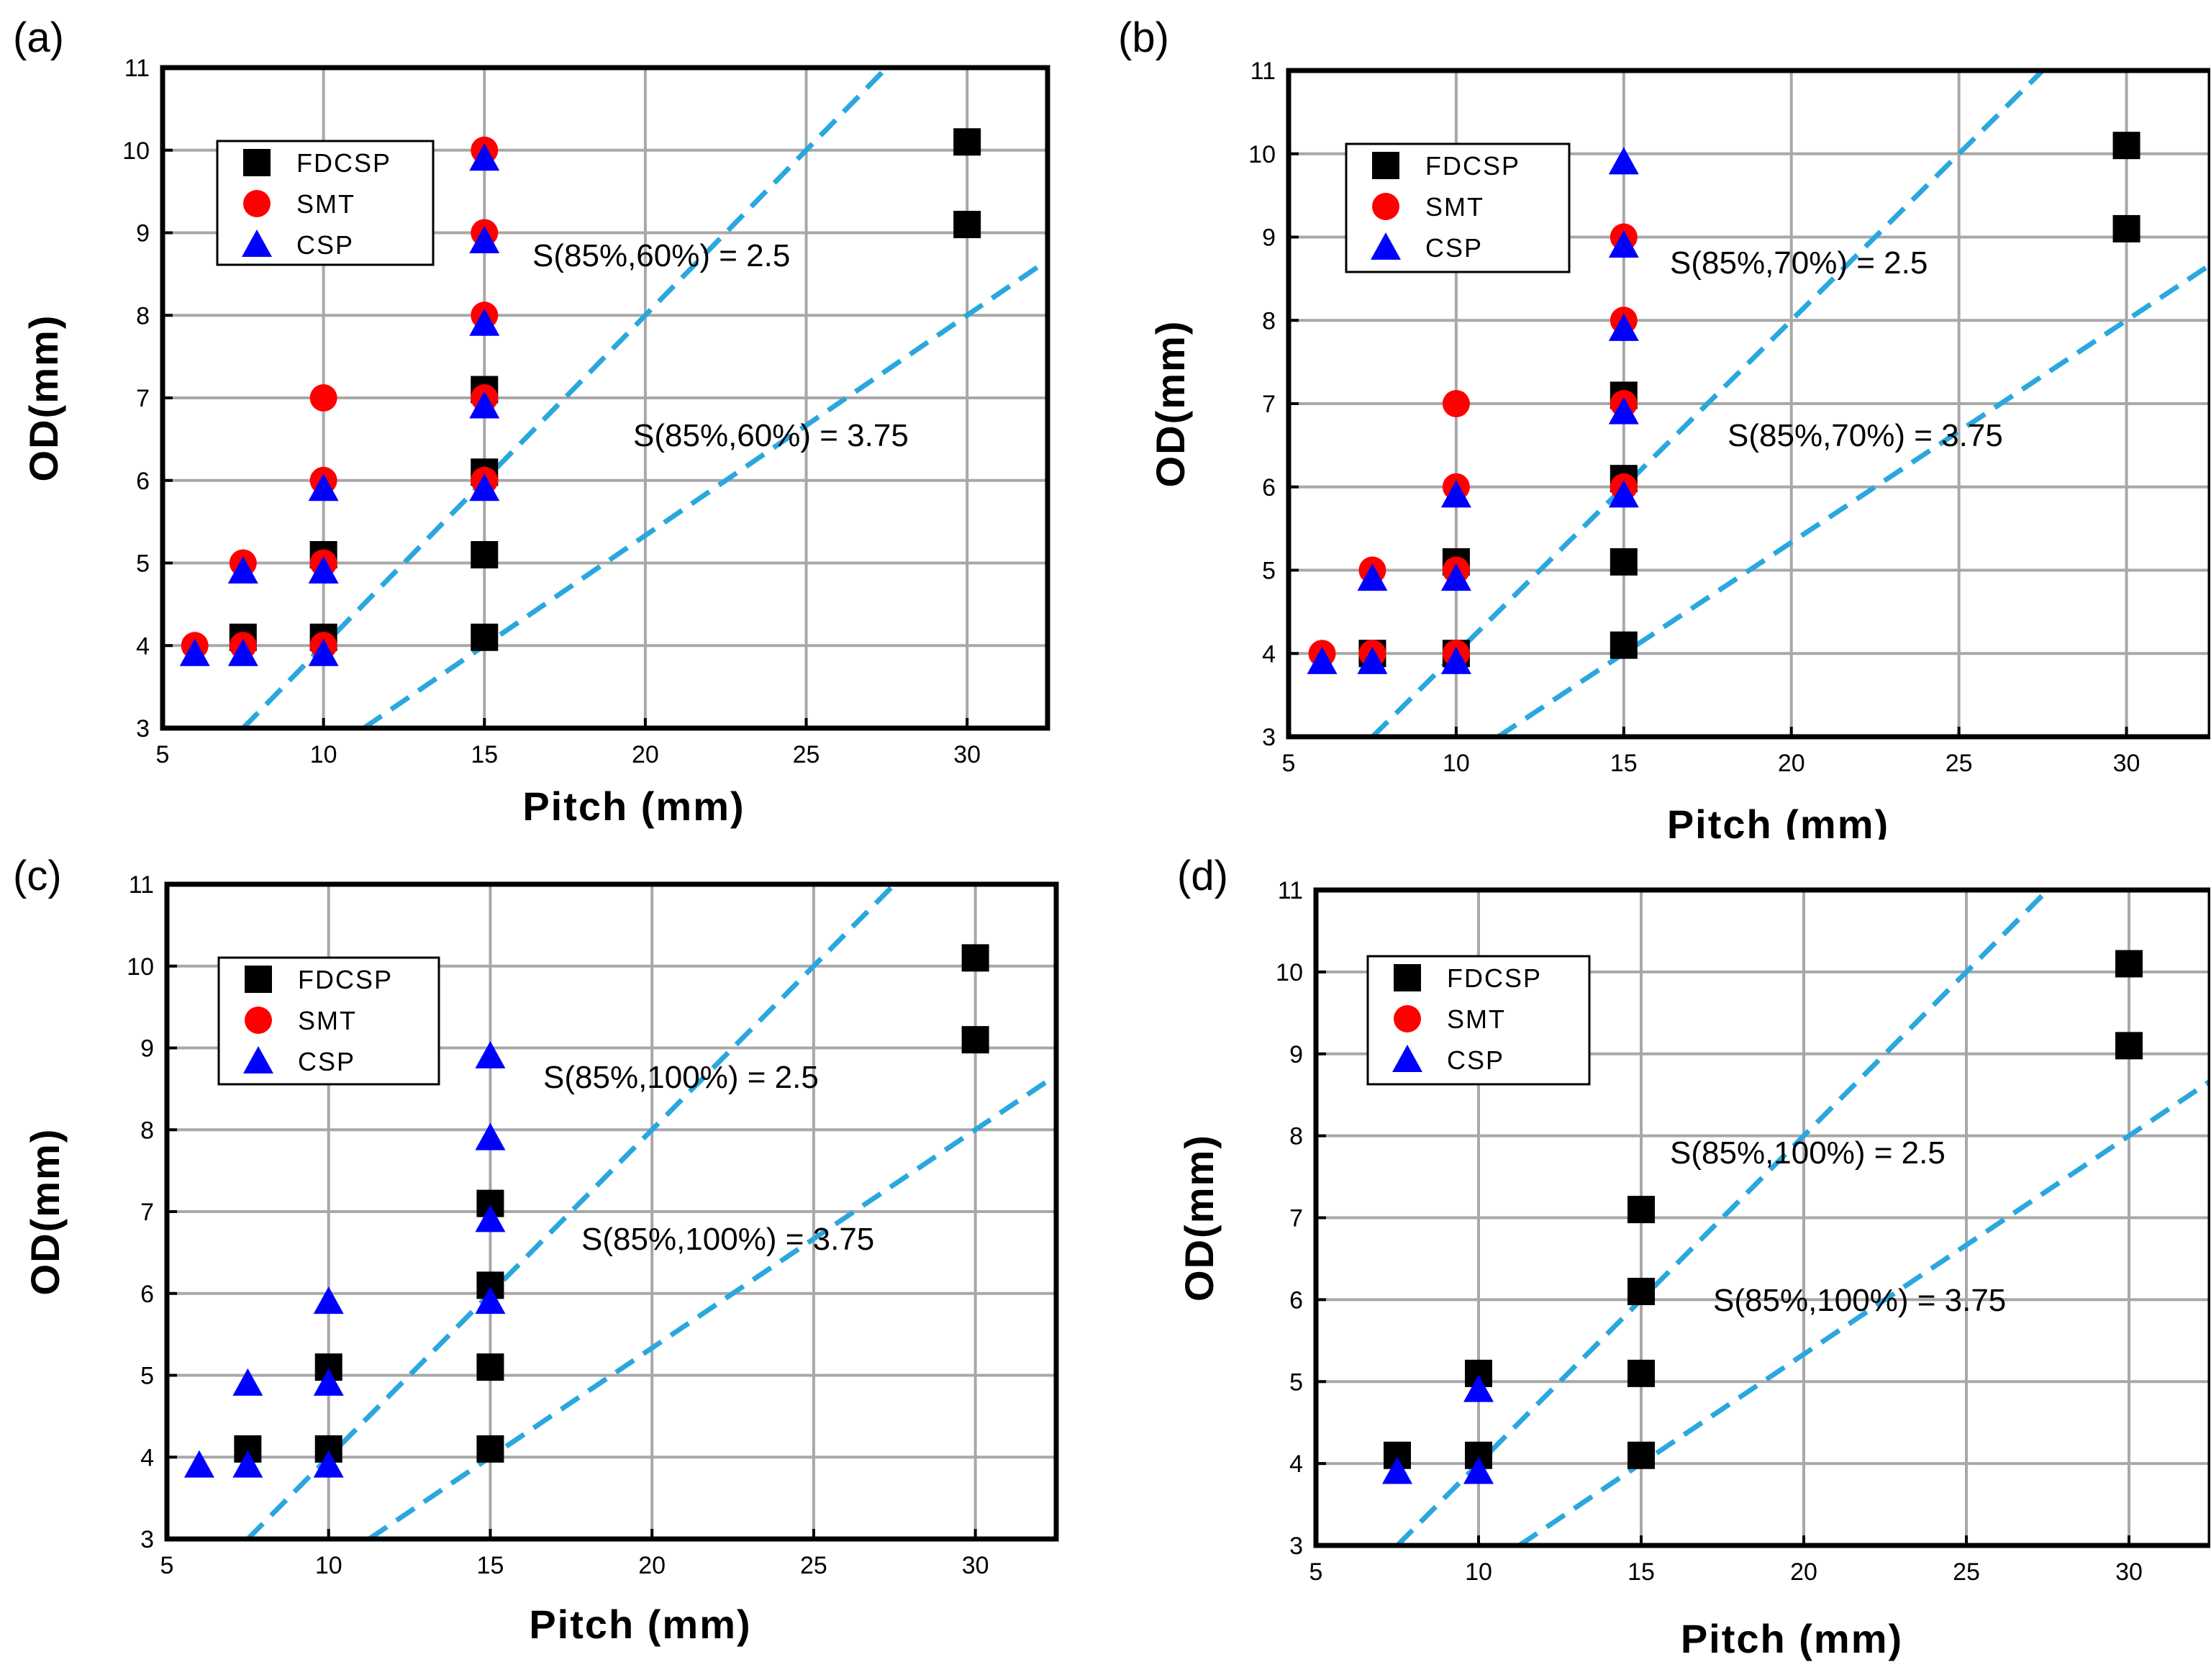 This screenshot has width=2211, height=1680. What do you see at coordinates (1799, 263) in the screenshot?
I see `line-annotation-1: S(85%,70%) = 2.5` at bounding box center [1799, 263].